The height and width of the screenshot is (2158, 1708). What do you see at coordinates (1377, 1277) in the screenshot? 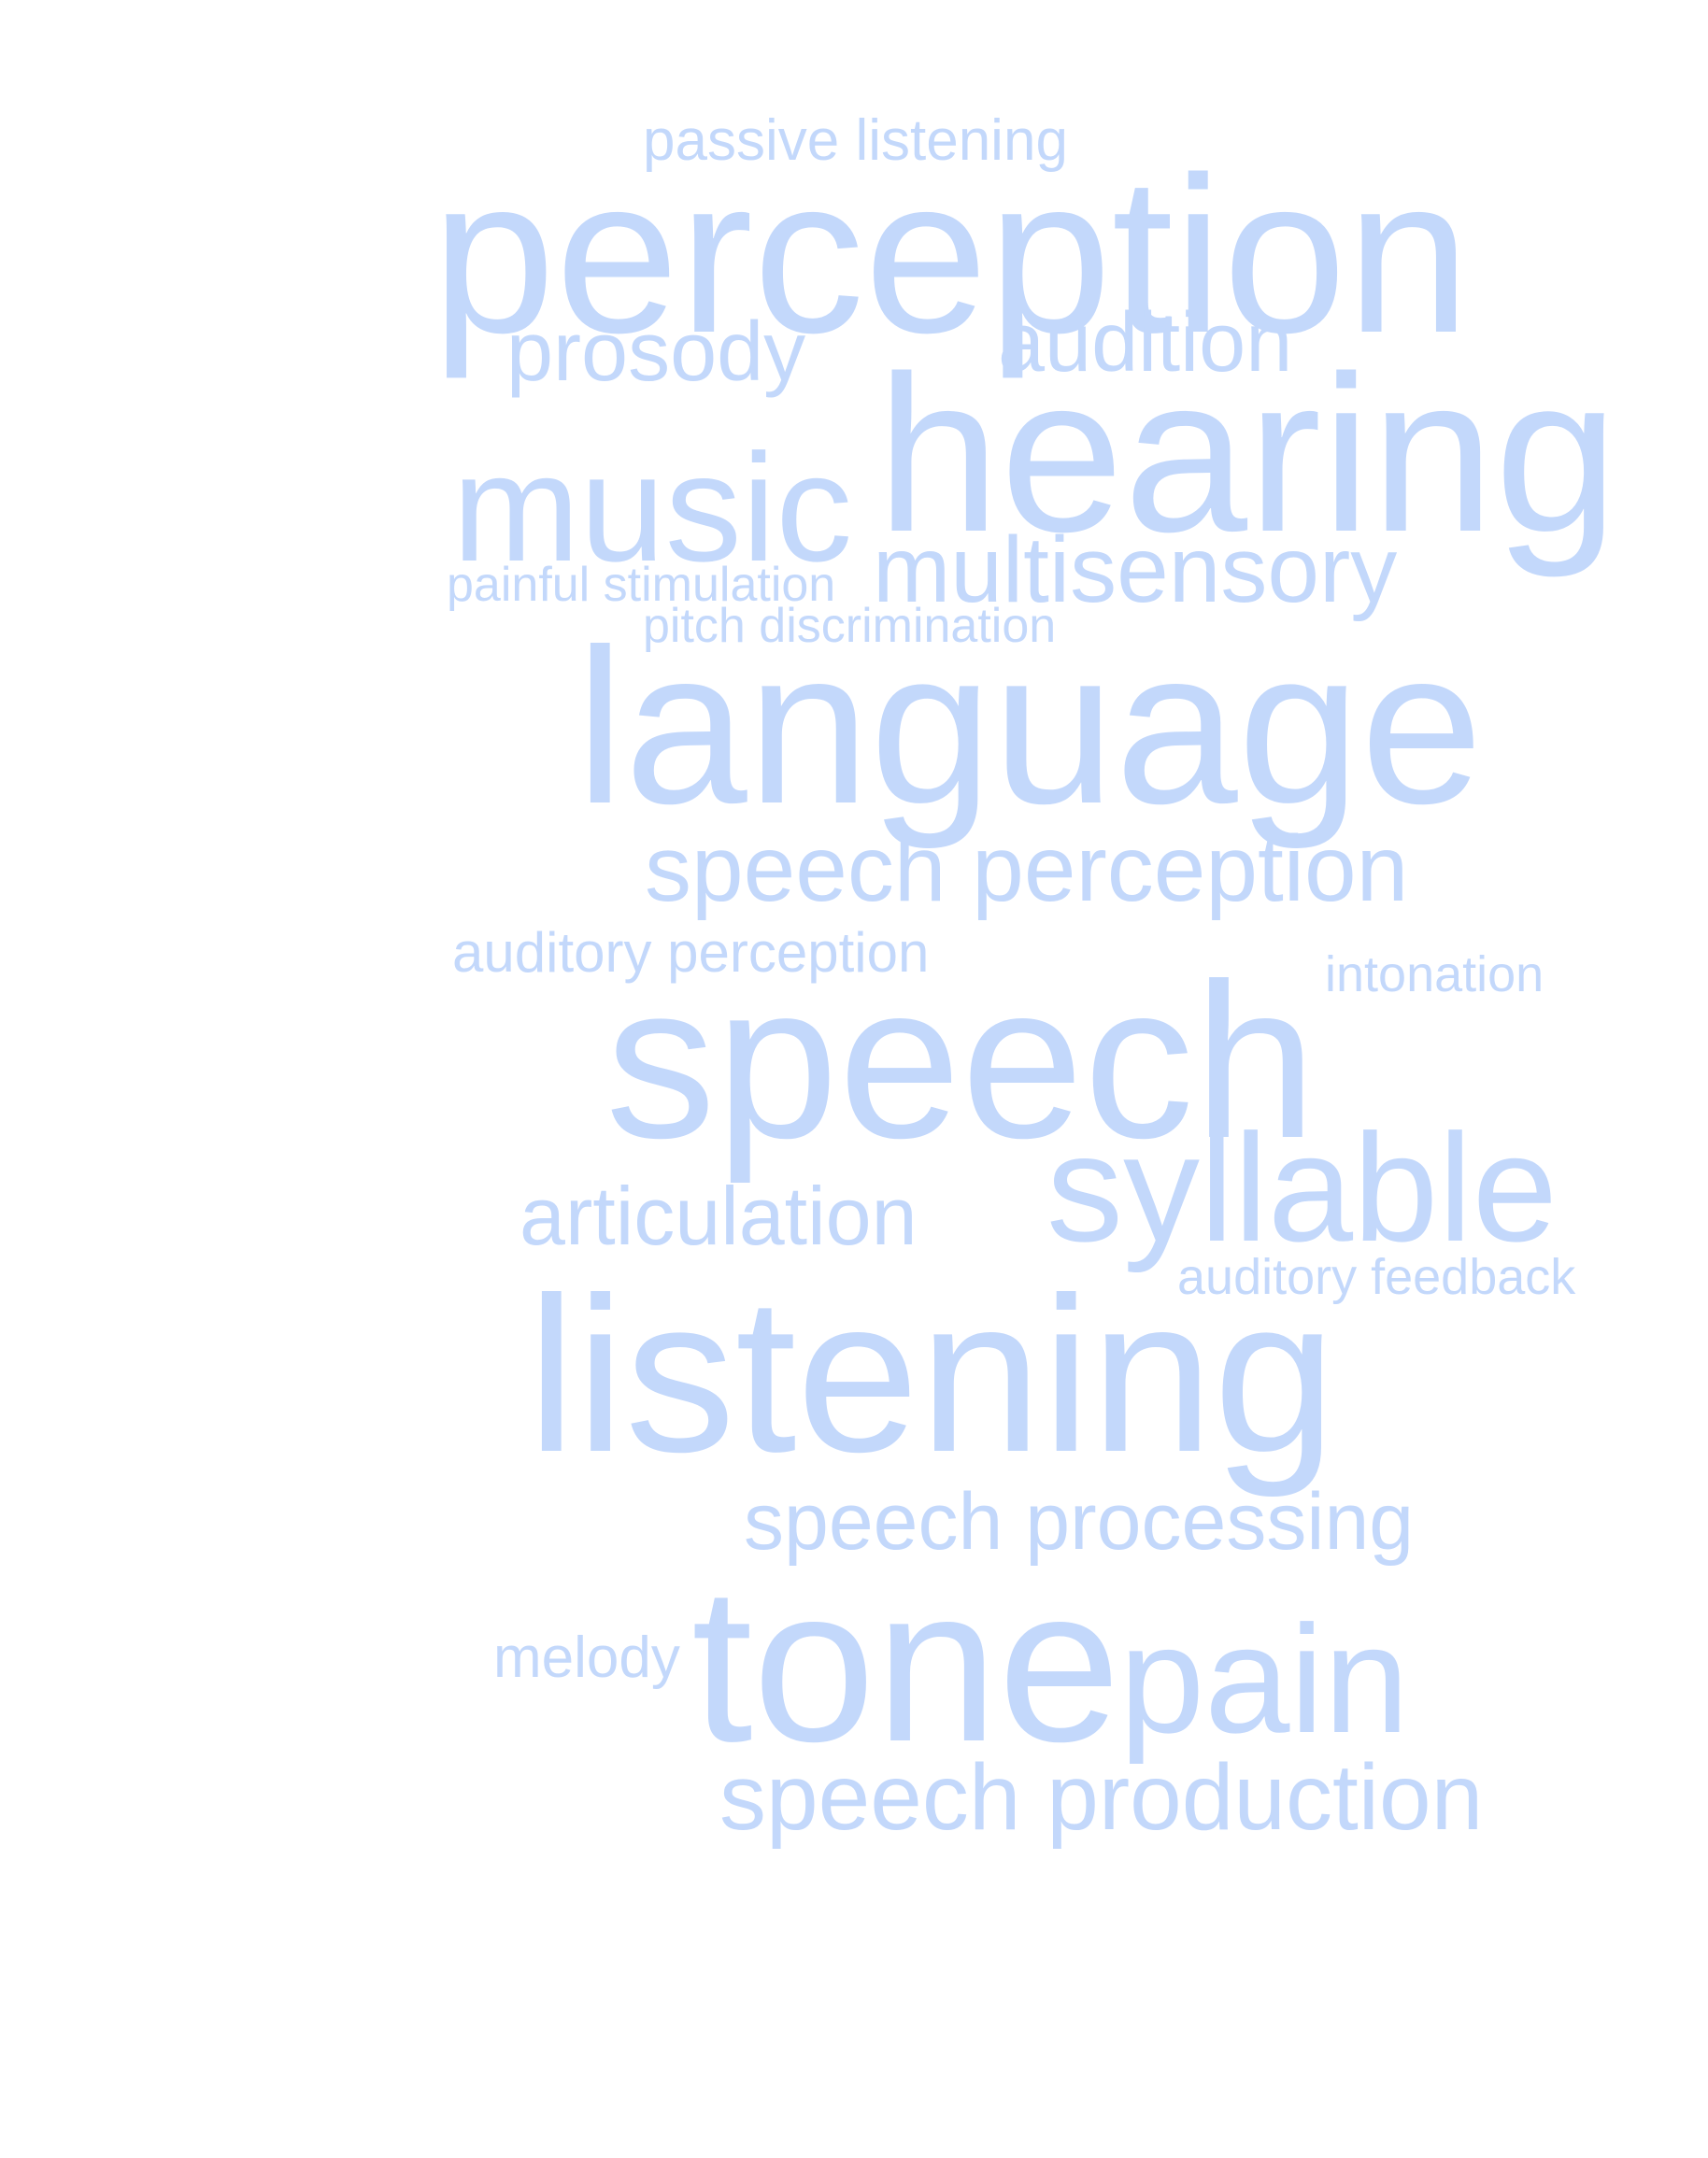
I see `word-auditory-feedback: auditory feedback` at bounding box center [1377, 1277].